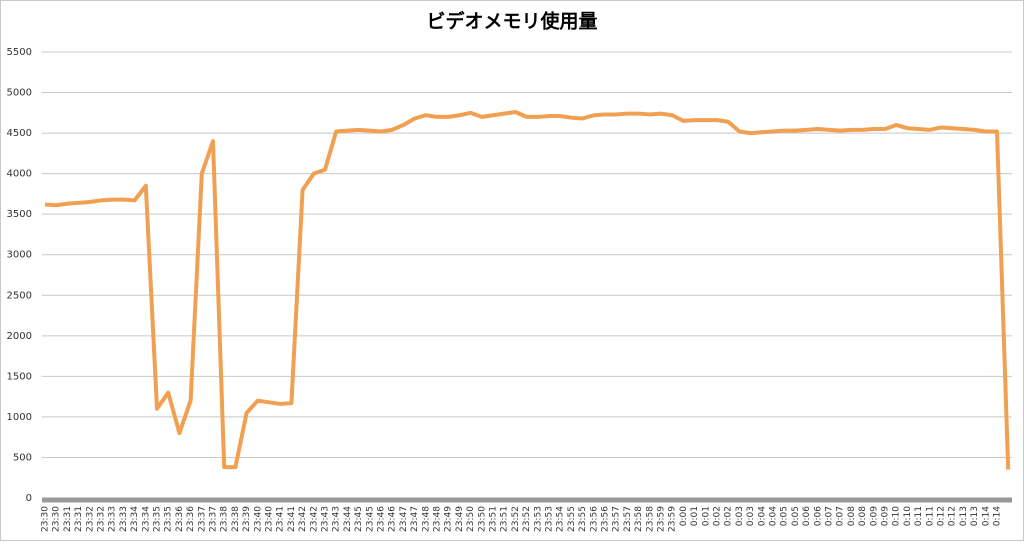  Describe the element at coordinates (19, 376) in the screenshot. I see `y-tick-label: 1500` at that location.